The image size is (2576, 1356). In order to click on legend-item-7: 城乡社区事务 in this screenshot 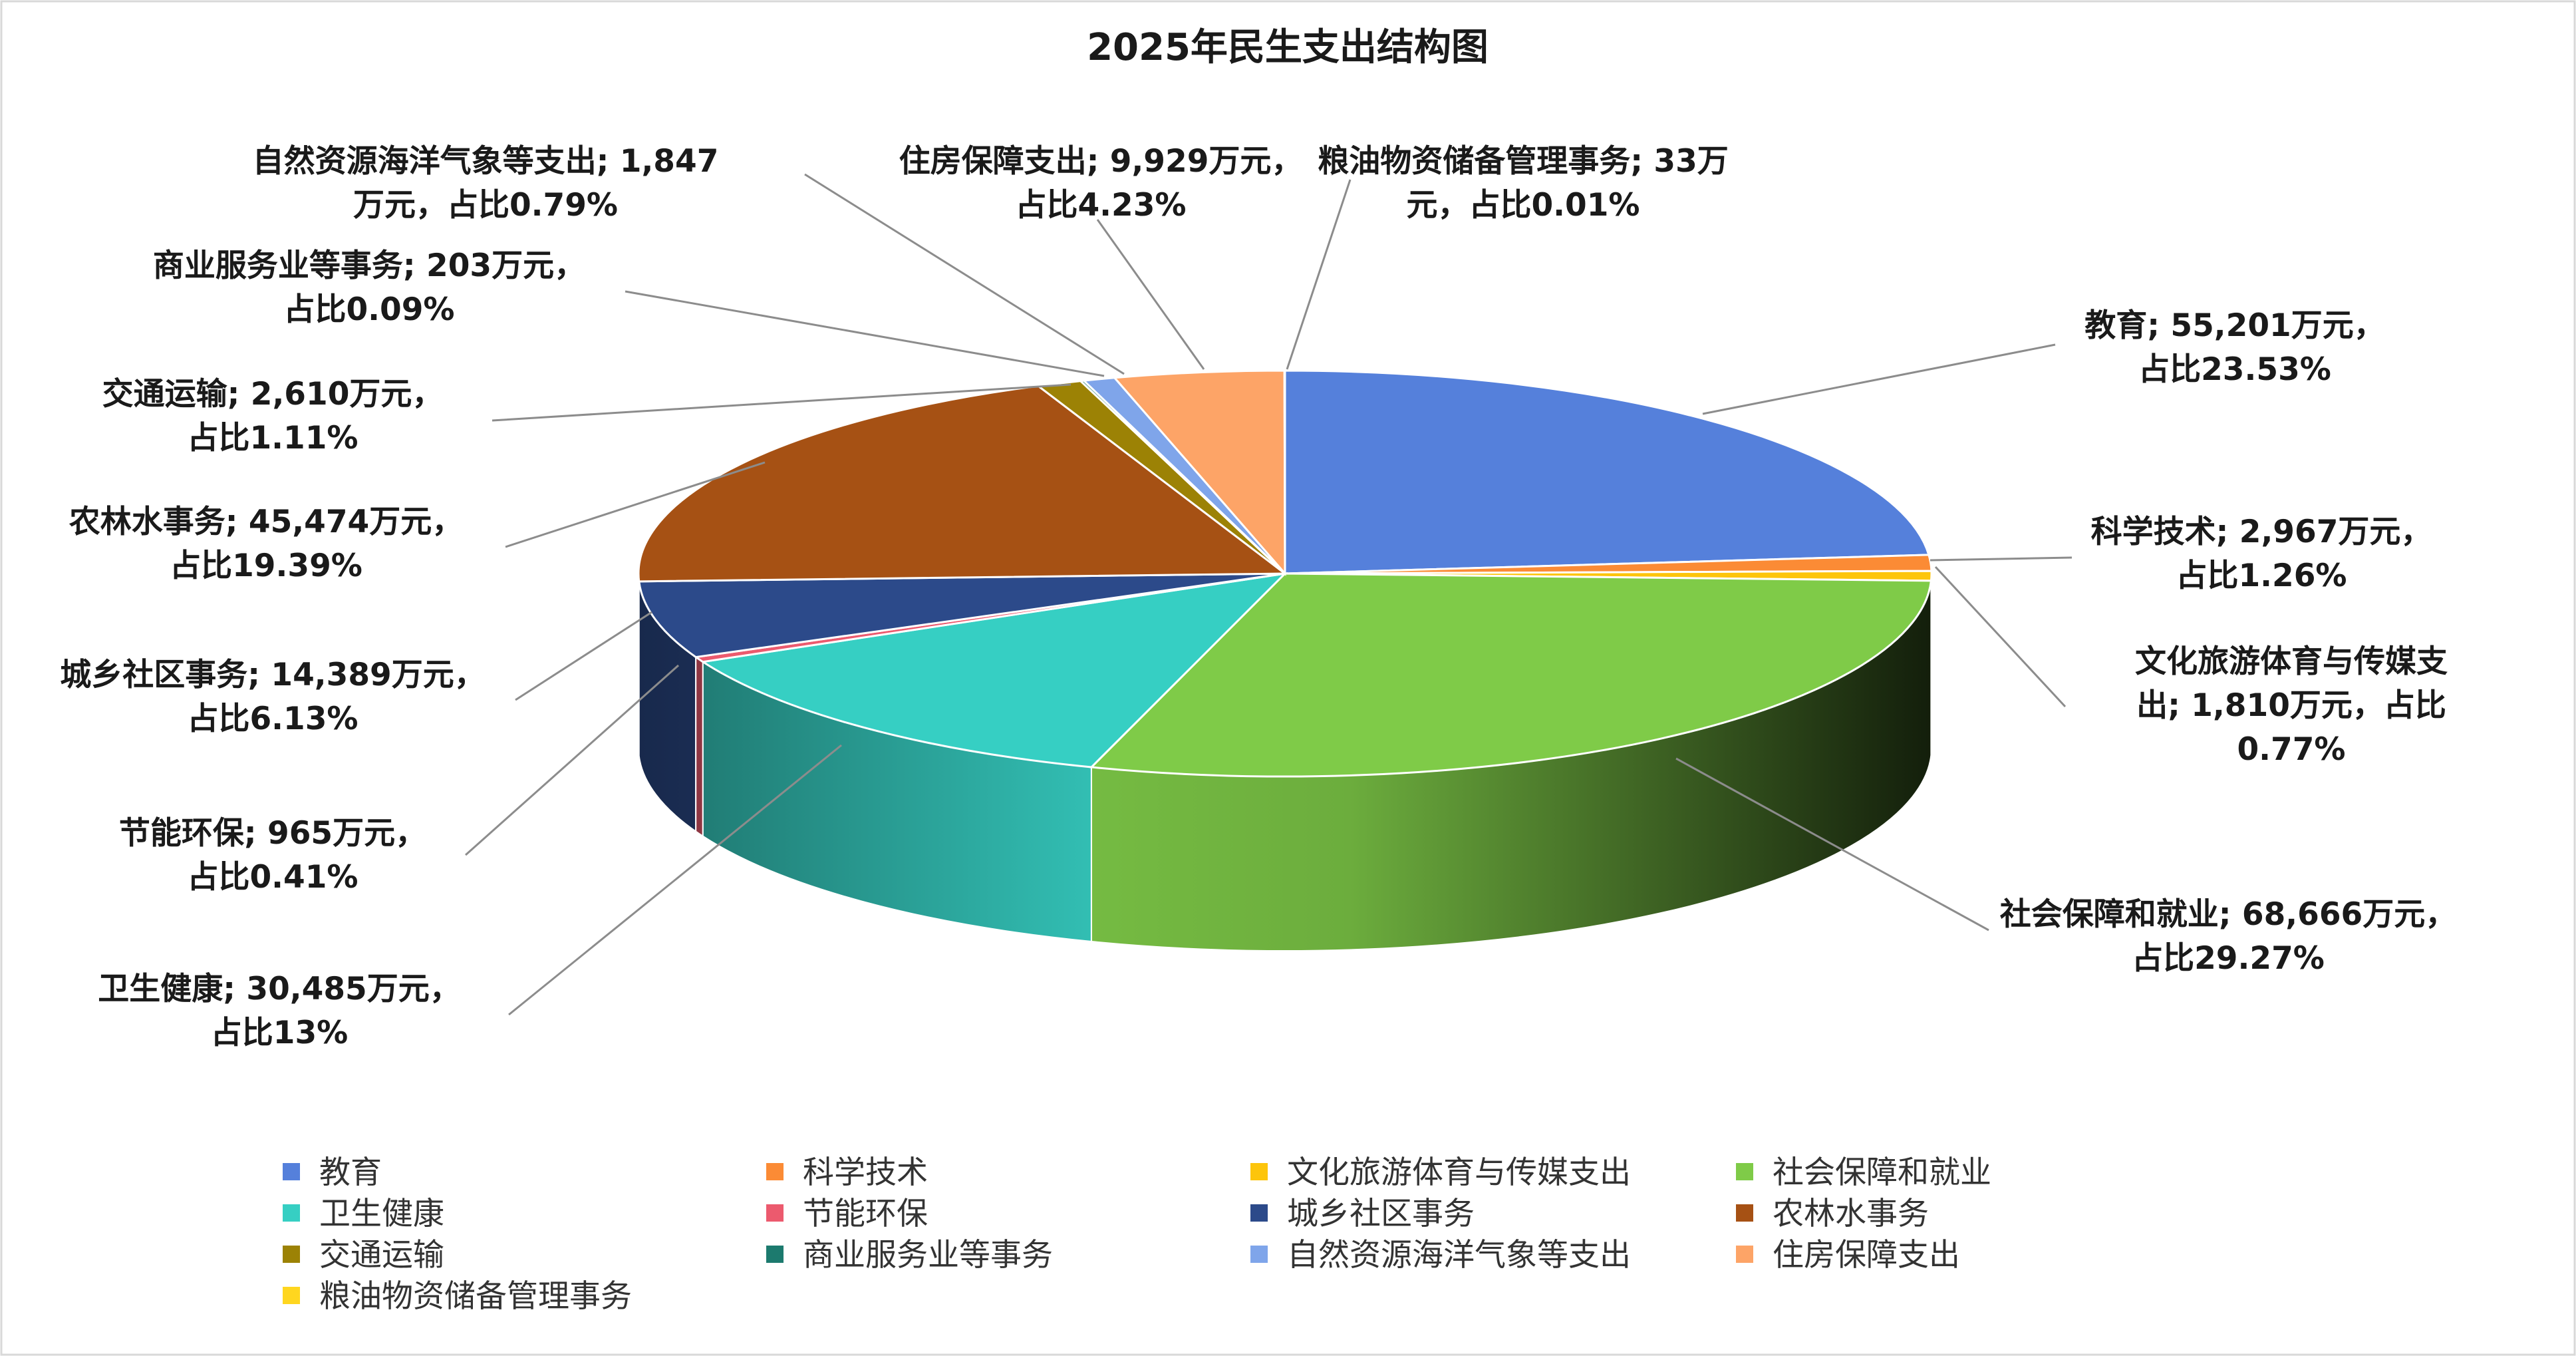, I will do `click(1362, 1214)`.